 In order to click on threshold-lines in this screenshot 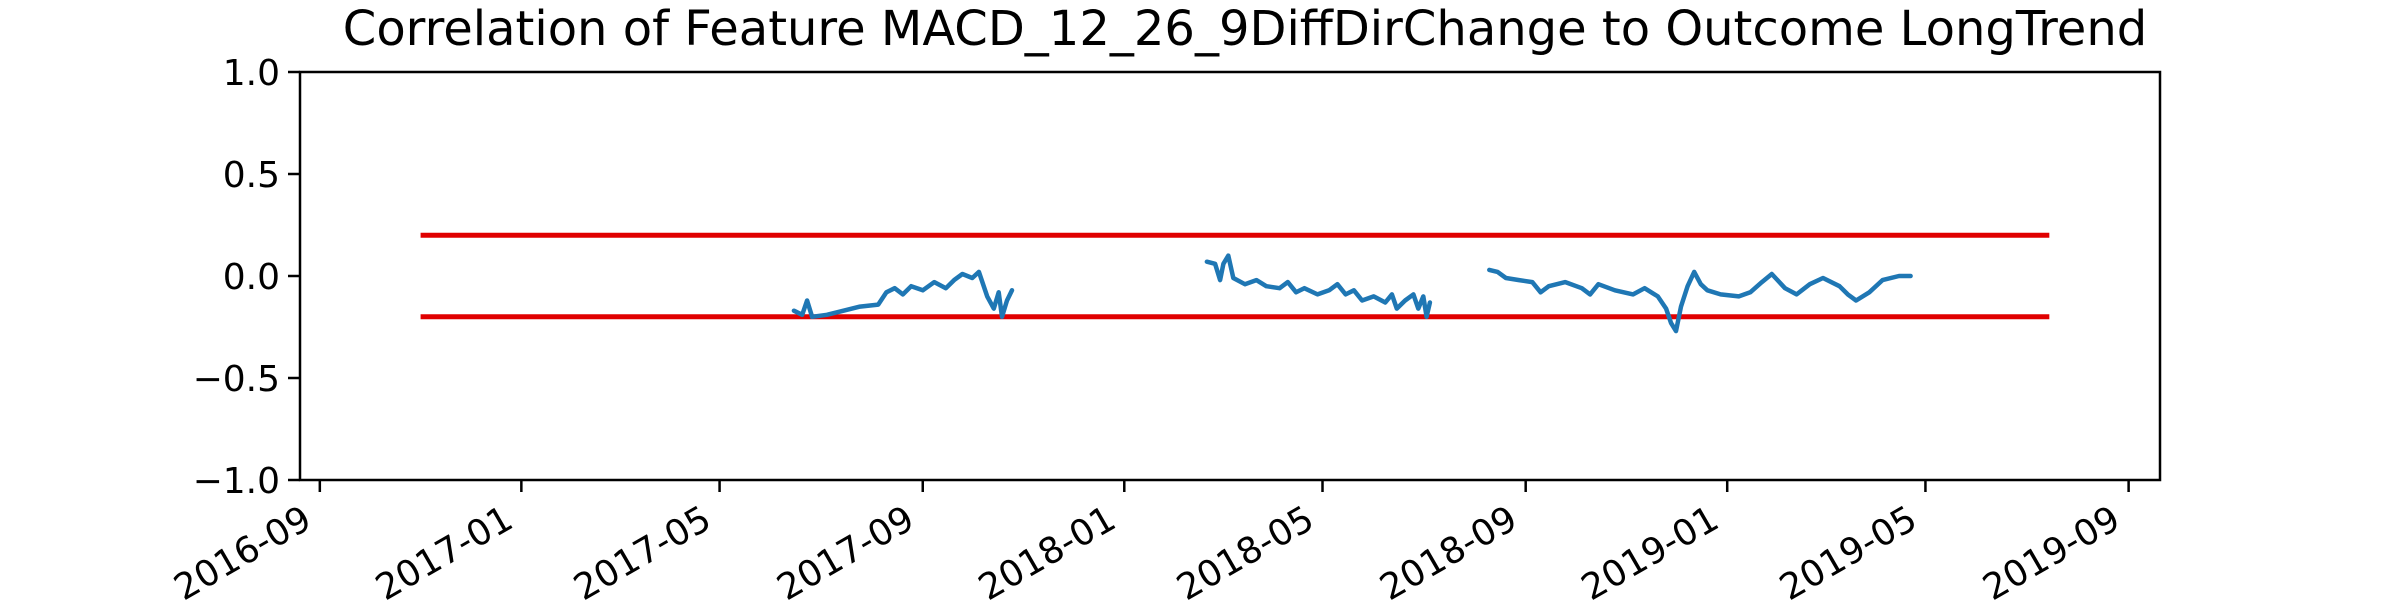, I will do `click(1235, 276)`.